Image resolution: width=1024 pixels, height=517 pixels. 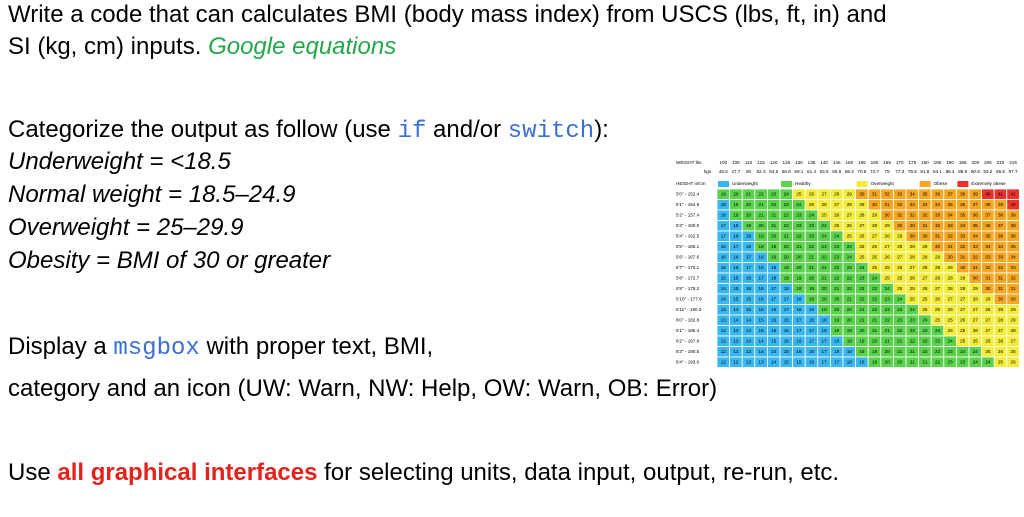 What do you see at coordinates (1001, 225) in the screenshot?
I see `bmi-value: 37` at bounding box center [1001, 225].